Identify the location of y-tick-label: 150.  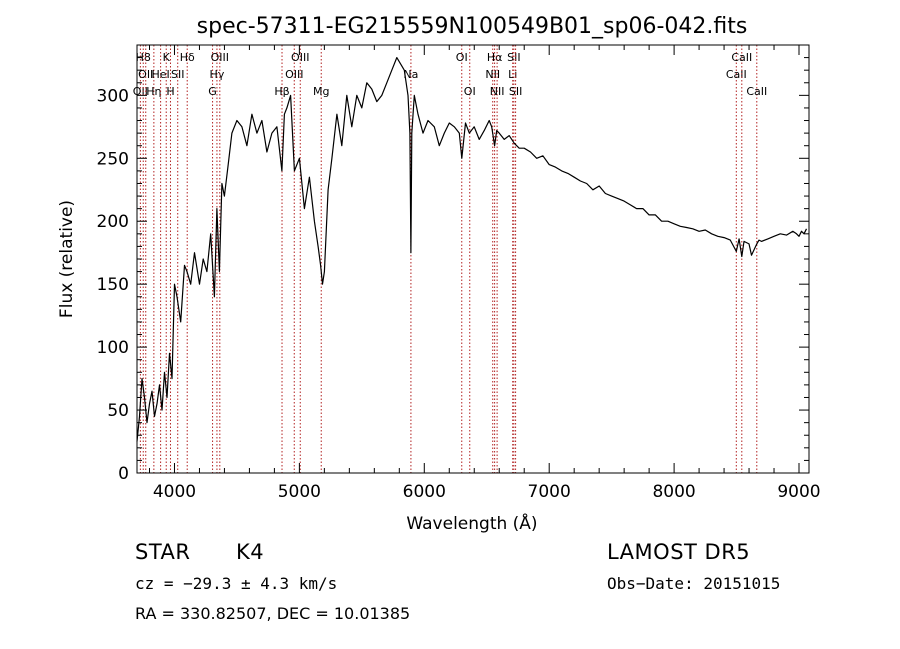
(113, 285).